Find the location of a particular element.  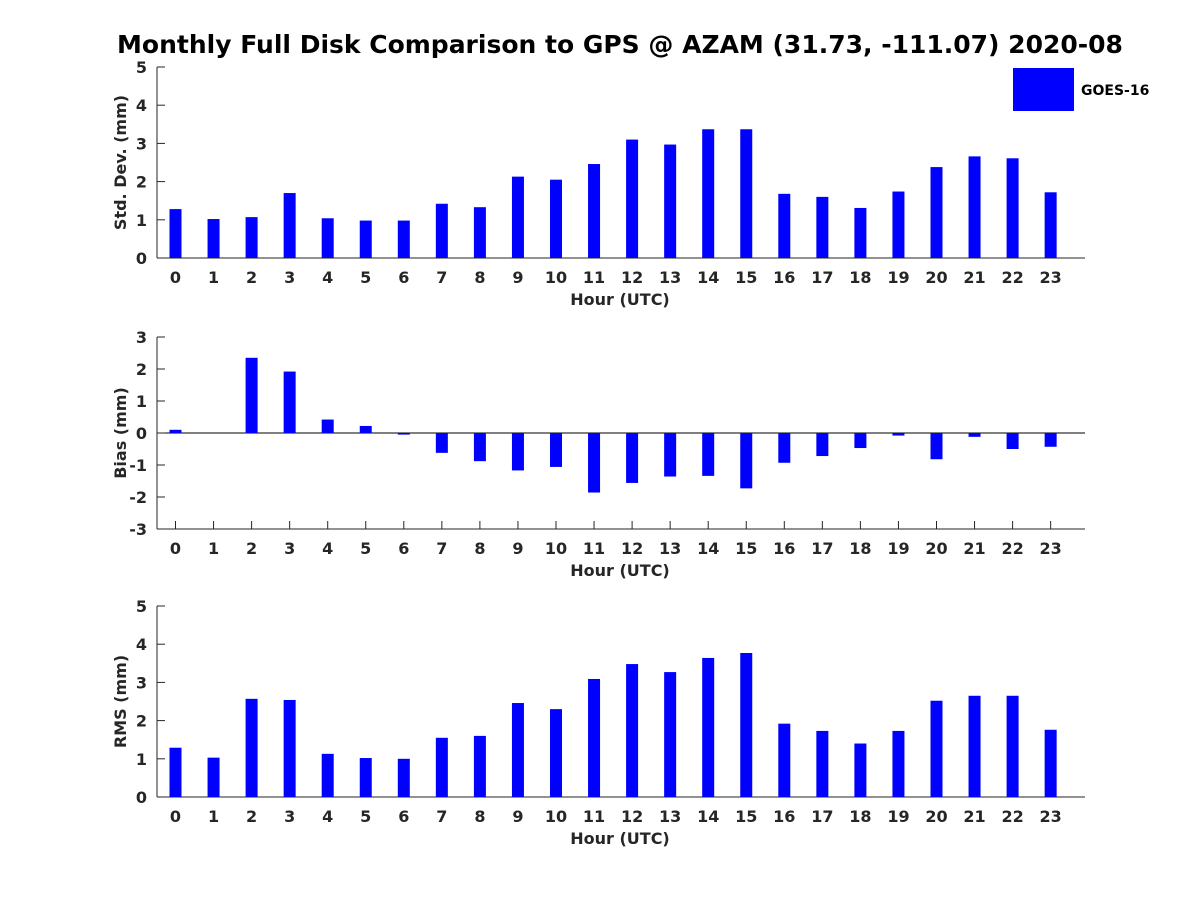

x-axis-label: Hour (UTC) is located at coordinates (620, 838).